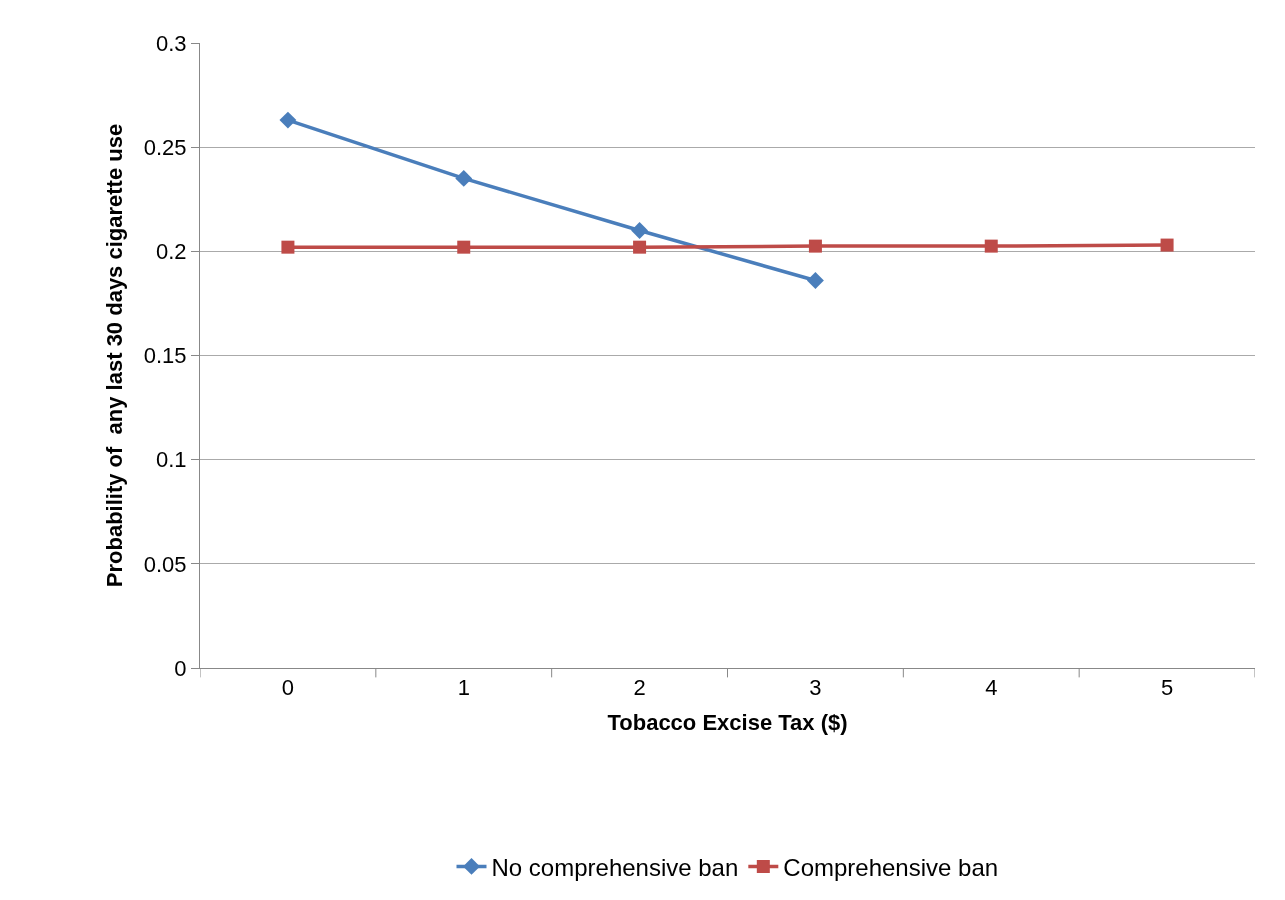 Image resolution: width=1285 pixels, height=900 pixels. I want to click on x-tick-label: 2, so click(639, 688).